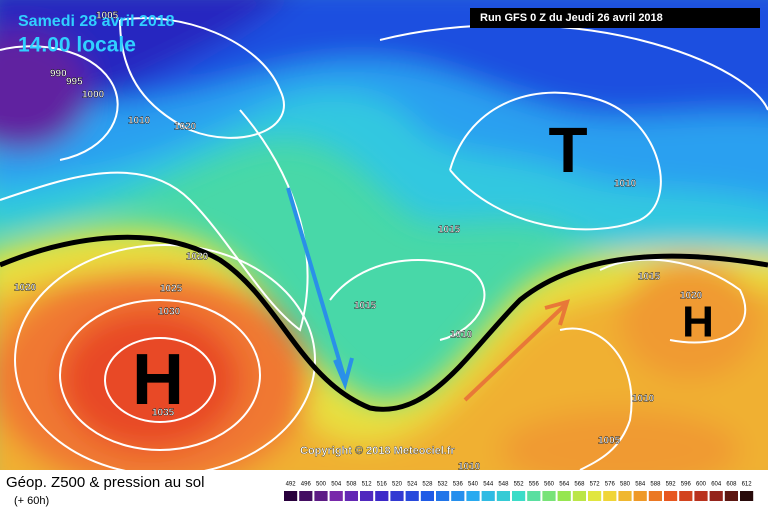 The image size is (768, 517). Describe the element at coordinates (397, 485) in the screenshot. I see `legend-label: 520` at that location.